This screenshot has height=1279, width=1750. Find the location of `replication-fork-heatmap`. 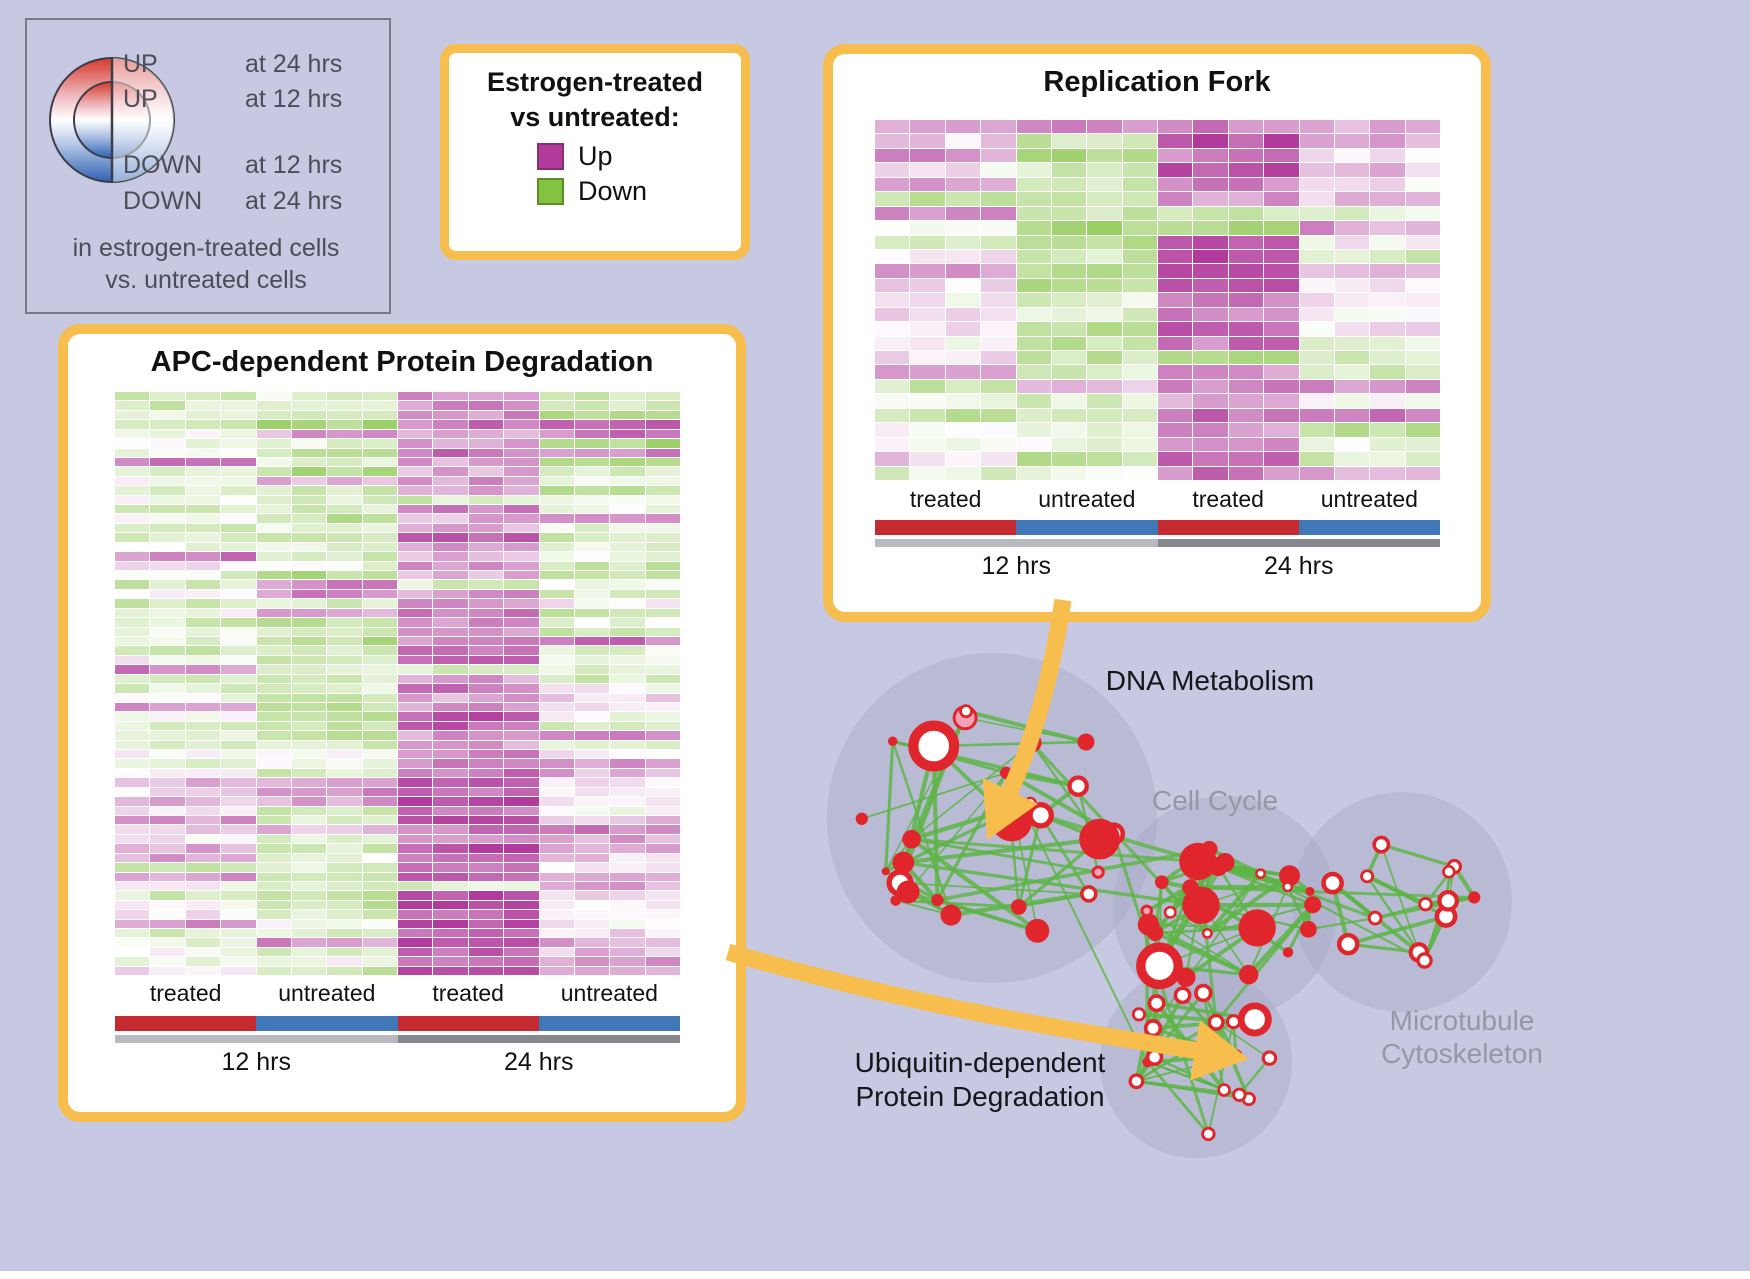

replication-fork-heatmap is located at coordinates (1157, 300).